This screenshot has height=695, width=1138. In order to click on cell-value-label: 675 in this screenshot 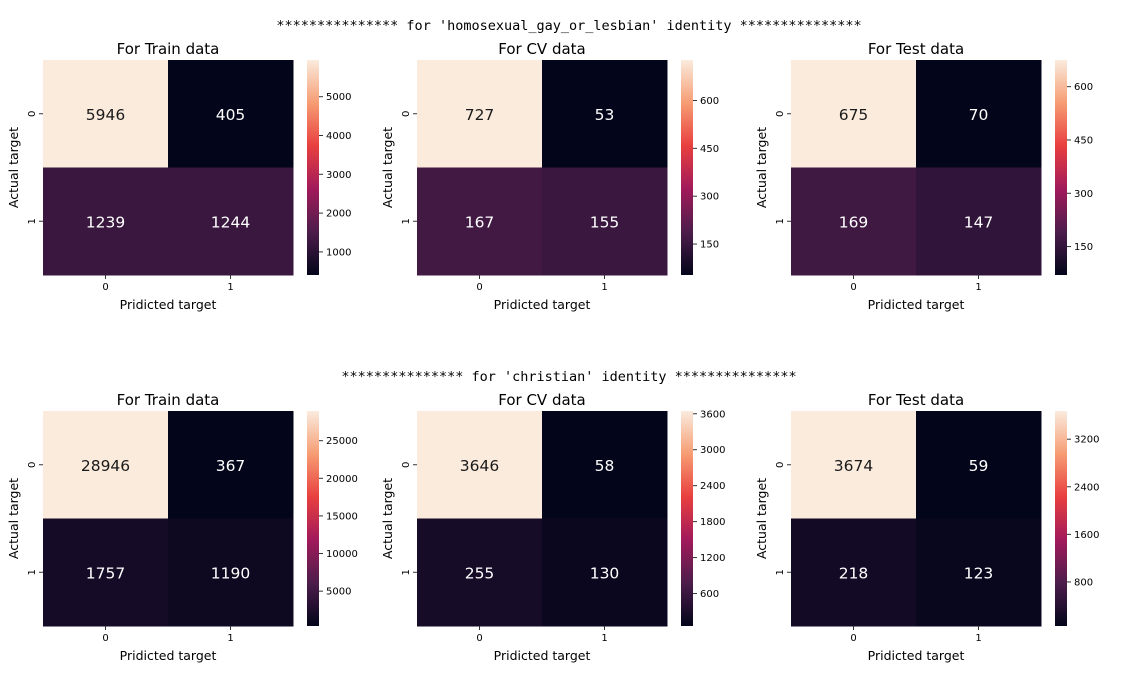, I will do `click(854, 115)`.